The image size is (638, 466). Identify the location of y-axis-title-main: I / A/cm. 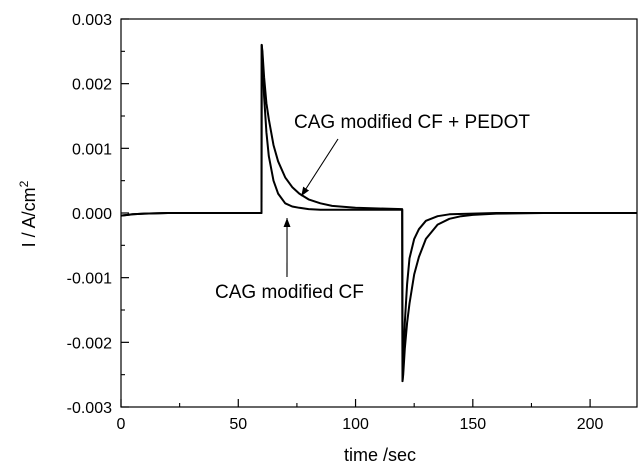
(29, 217).